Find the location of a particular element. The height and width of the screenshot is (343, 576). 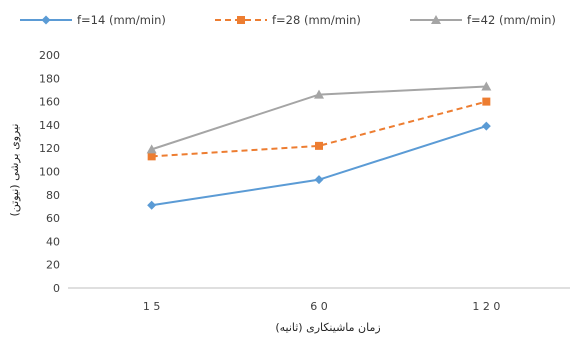

y-tick-label: 100 is located at coordinates (49, 172).